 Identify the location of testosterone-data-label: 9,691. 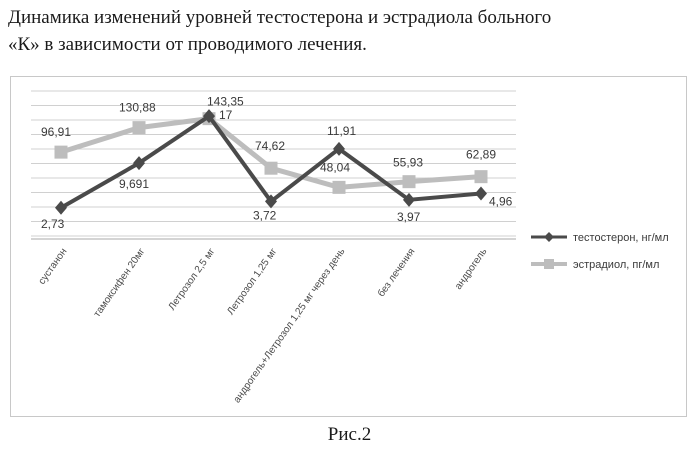
(134, 184).